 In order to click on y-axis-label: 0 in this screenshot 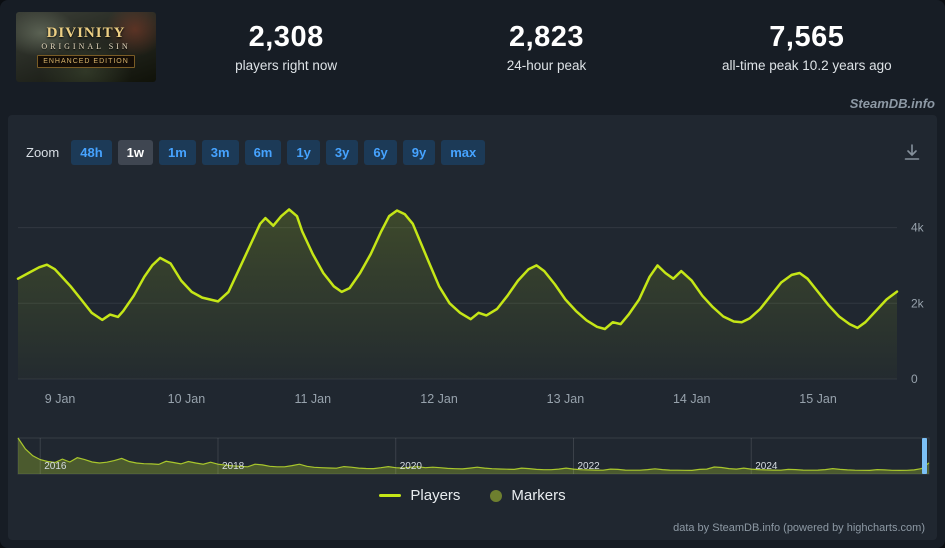, I will do `click(914, 379)`.